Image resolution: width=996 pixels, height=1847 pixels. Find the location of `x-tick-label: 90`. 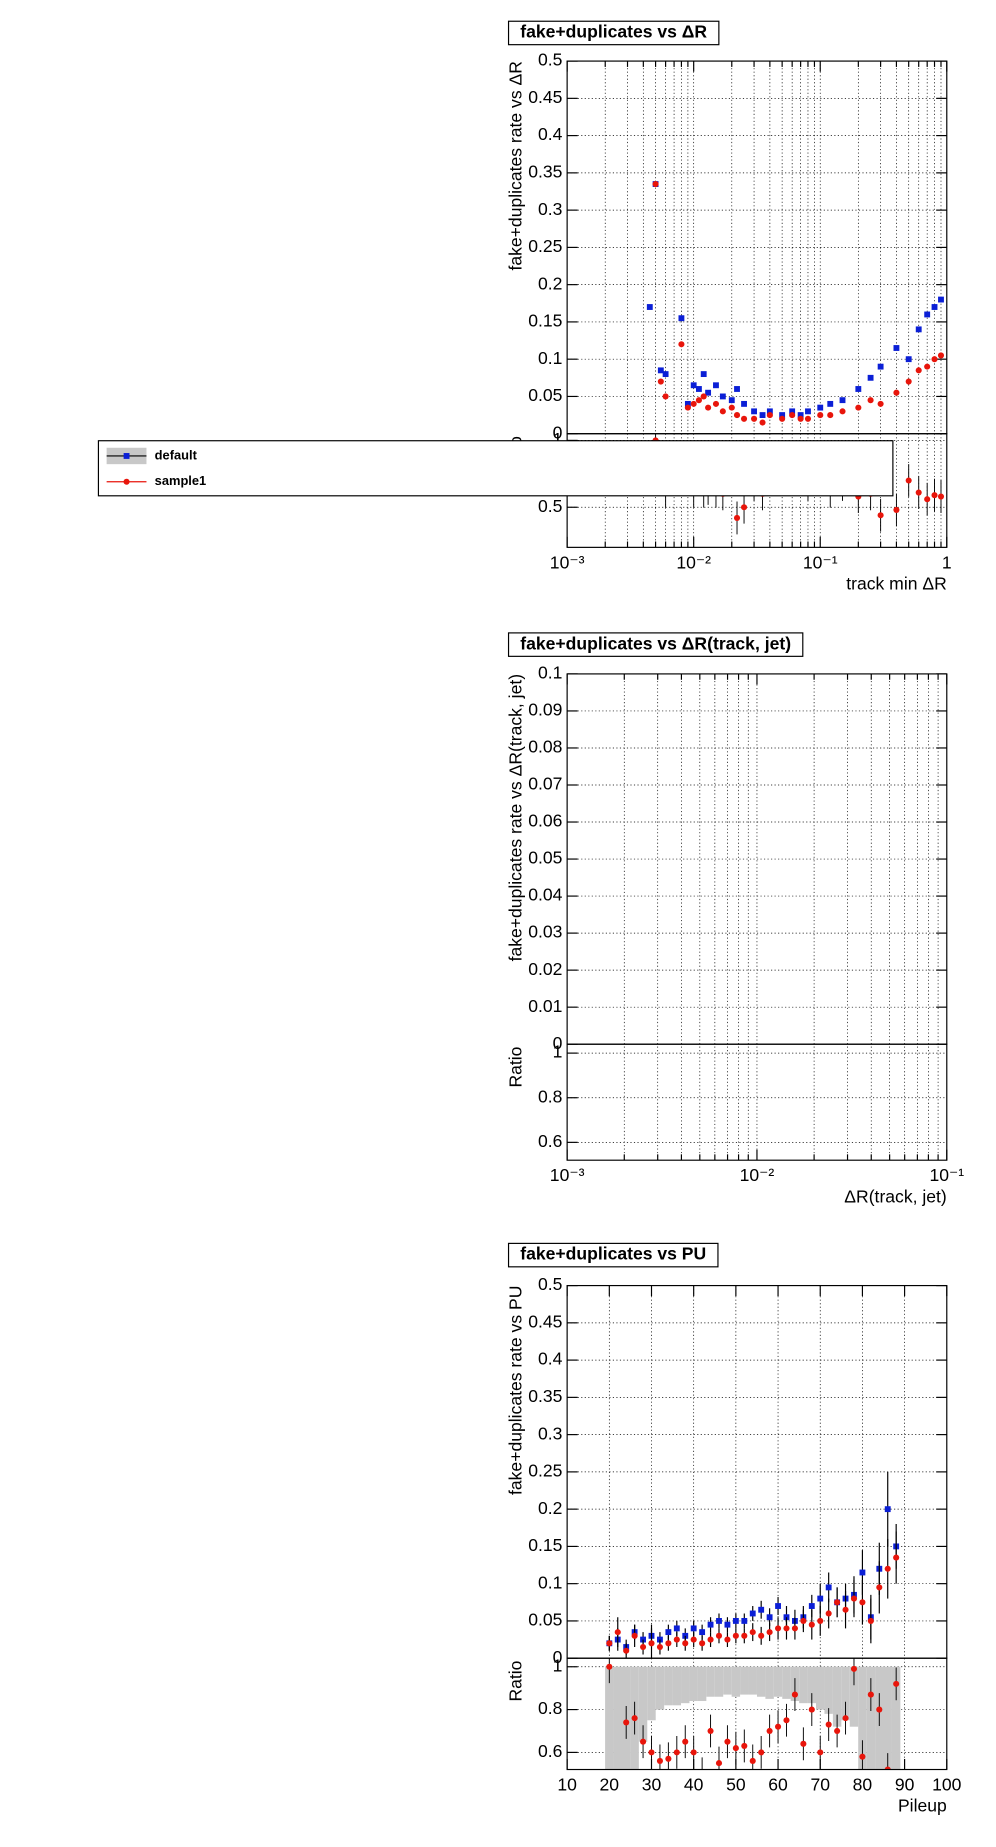

x-tick-label: 90 is located at coordinates (905, 1785).